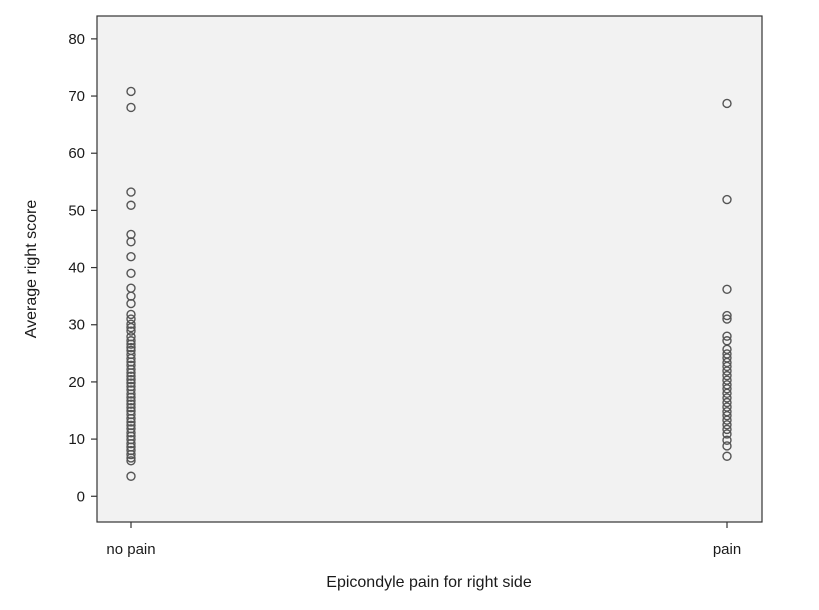  Describe the element at coordinates (130, 549) in the screenshot. I see `x-category-label: no pain` at that location.